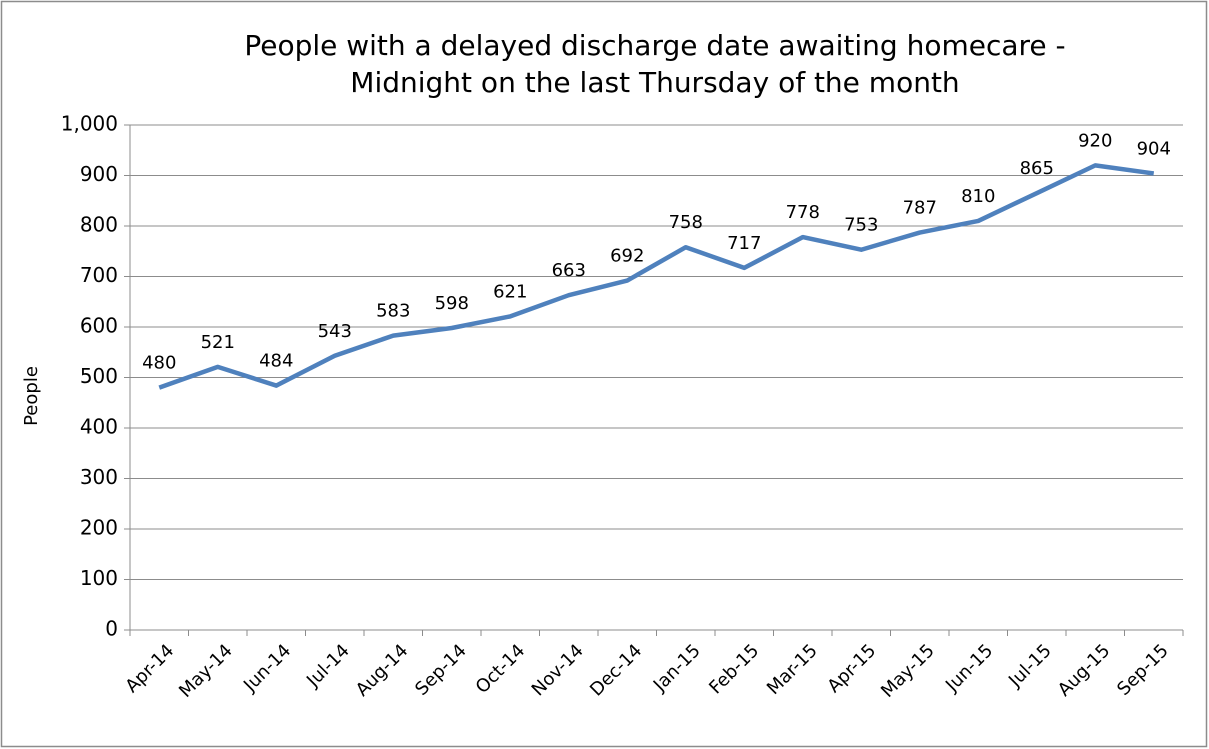  Describe the element at coordinates (99, 578) in the screenshot. I see `y-tick-label: 100` at that location.